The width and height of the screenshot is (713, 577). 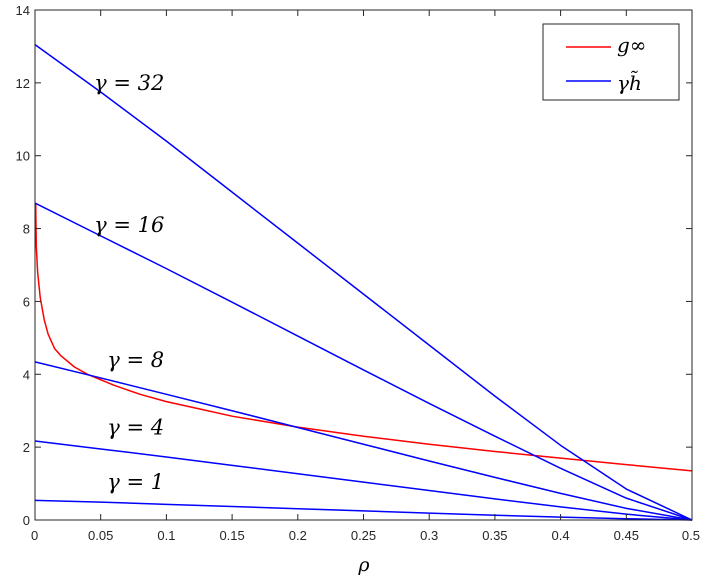 I want to click on x-tick-label: 0.05, so click(x=100, y=535).